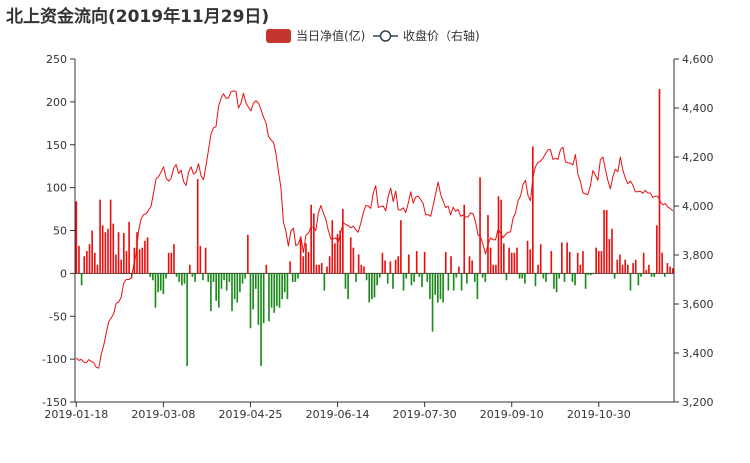  I want to click on legend-line-swatch, so click(385, 36).